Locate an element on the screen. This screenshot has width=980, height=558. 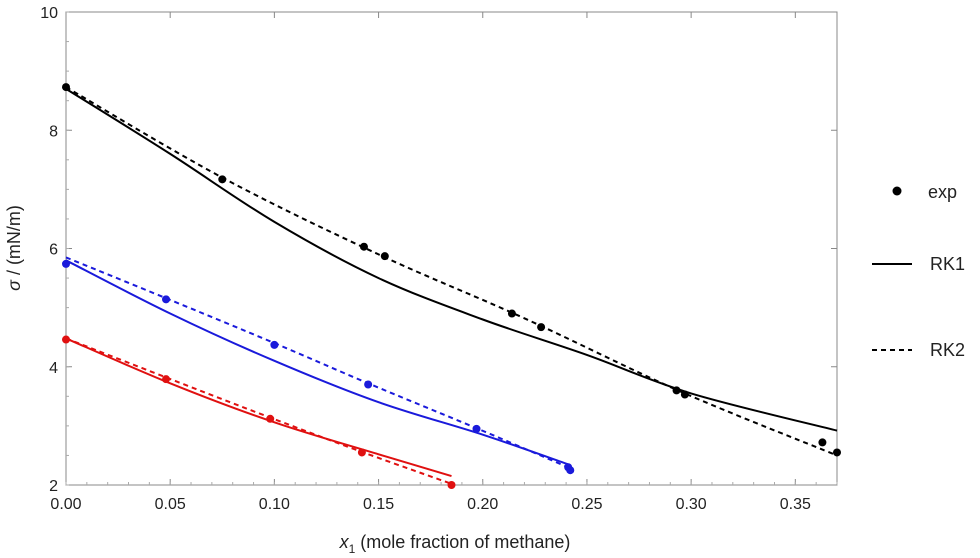
legend: exp RK1 RK2 is located at coordinates (918, 271).